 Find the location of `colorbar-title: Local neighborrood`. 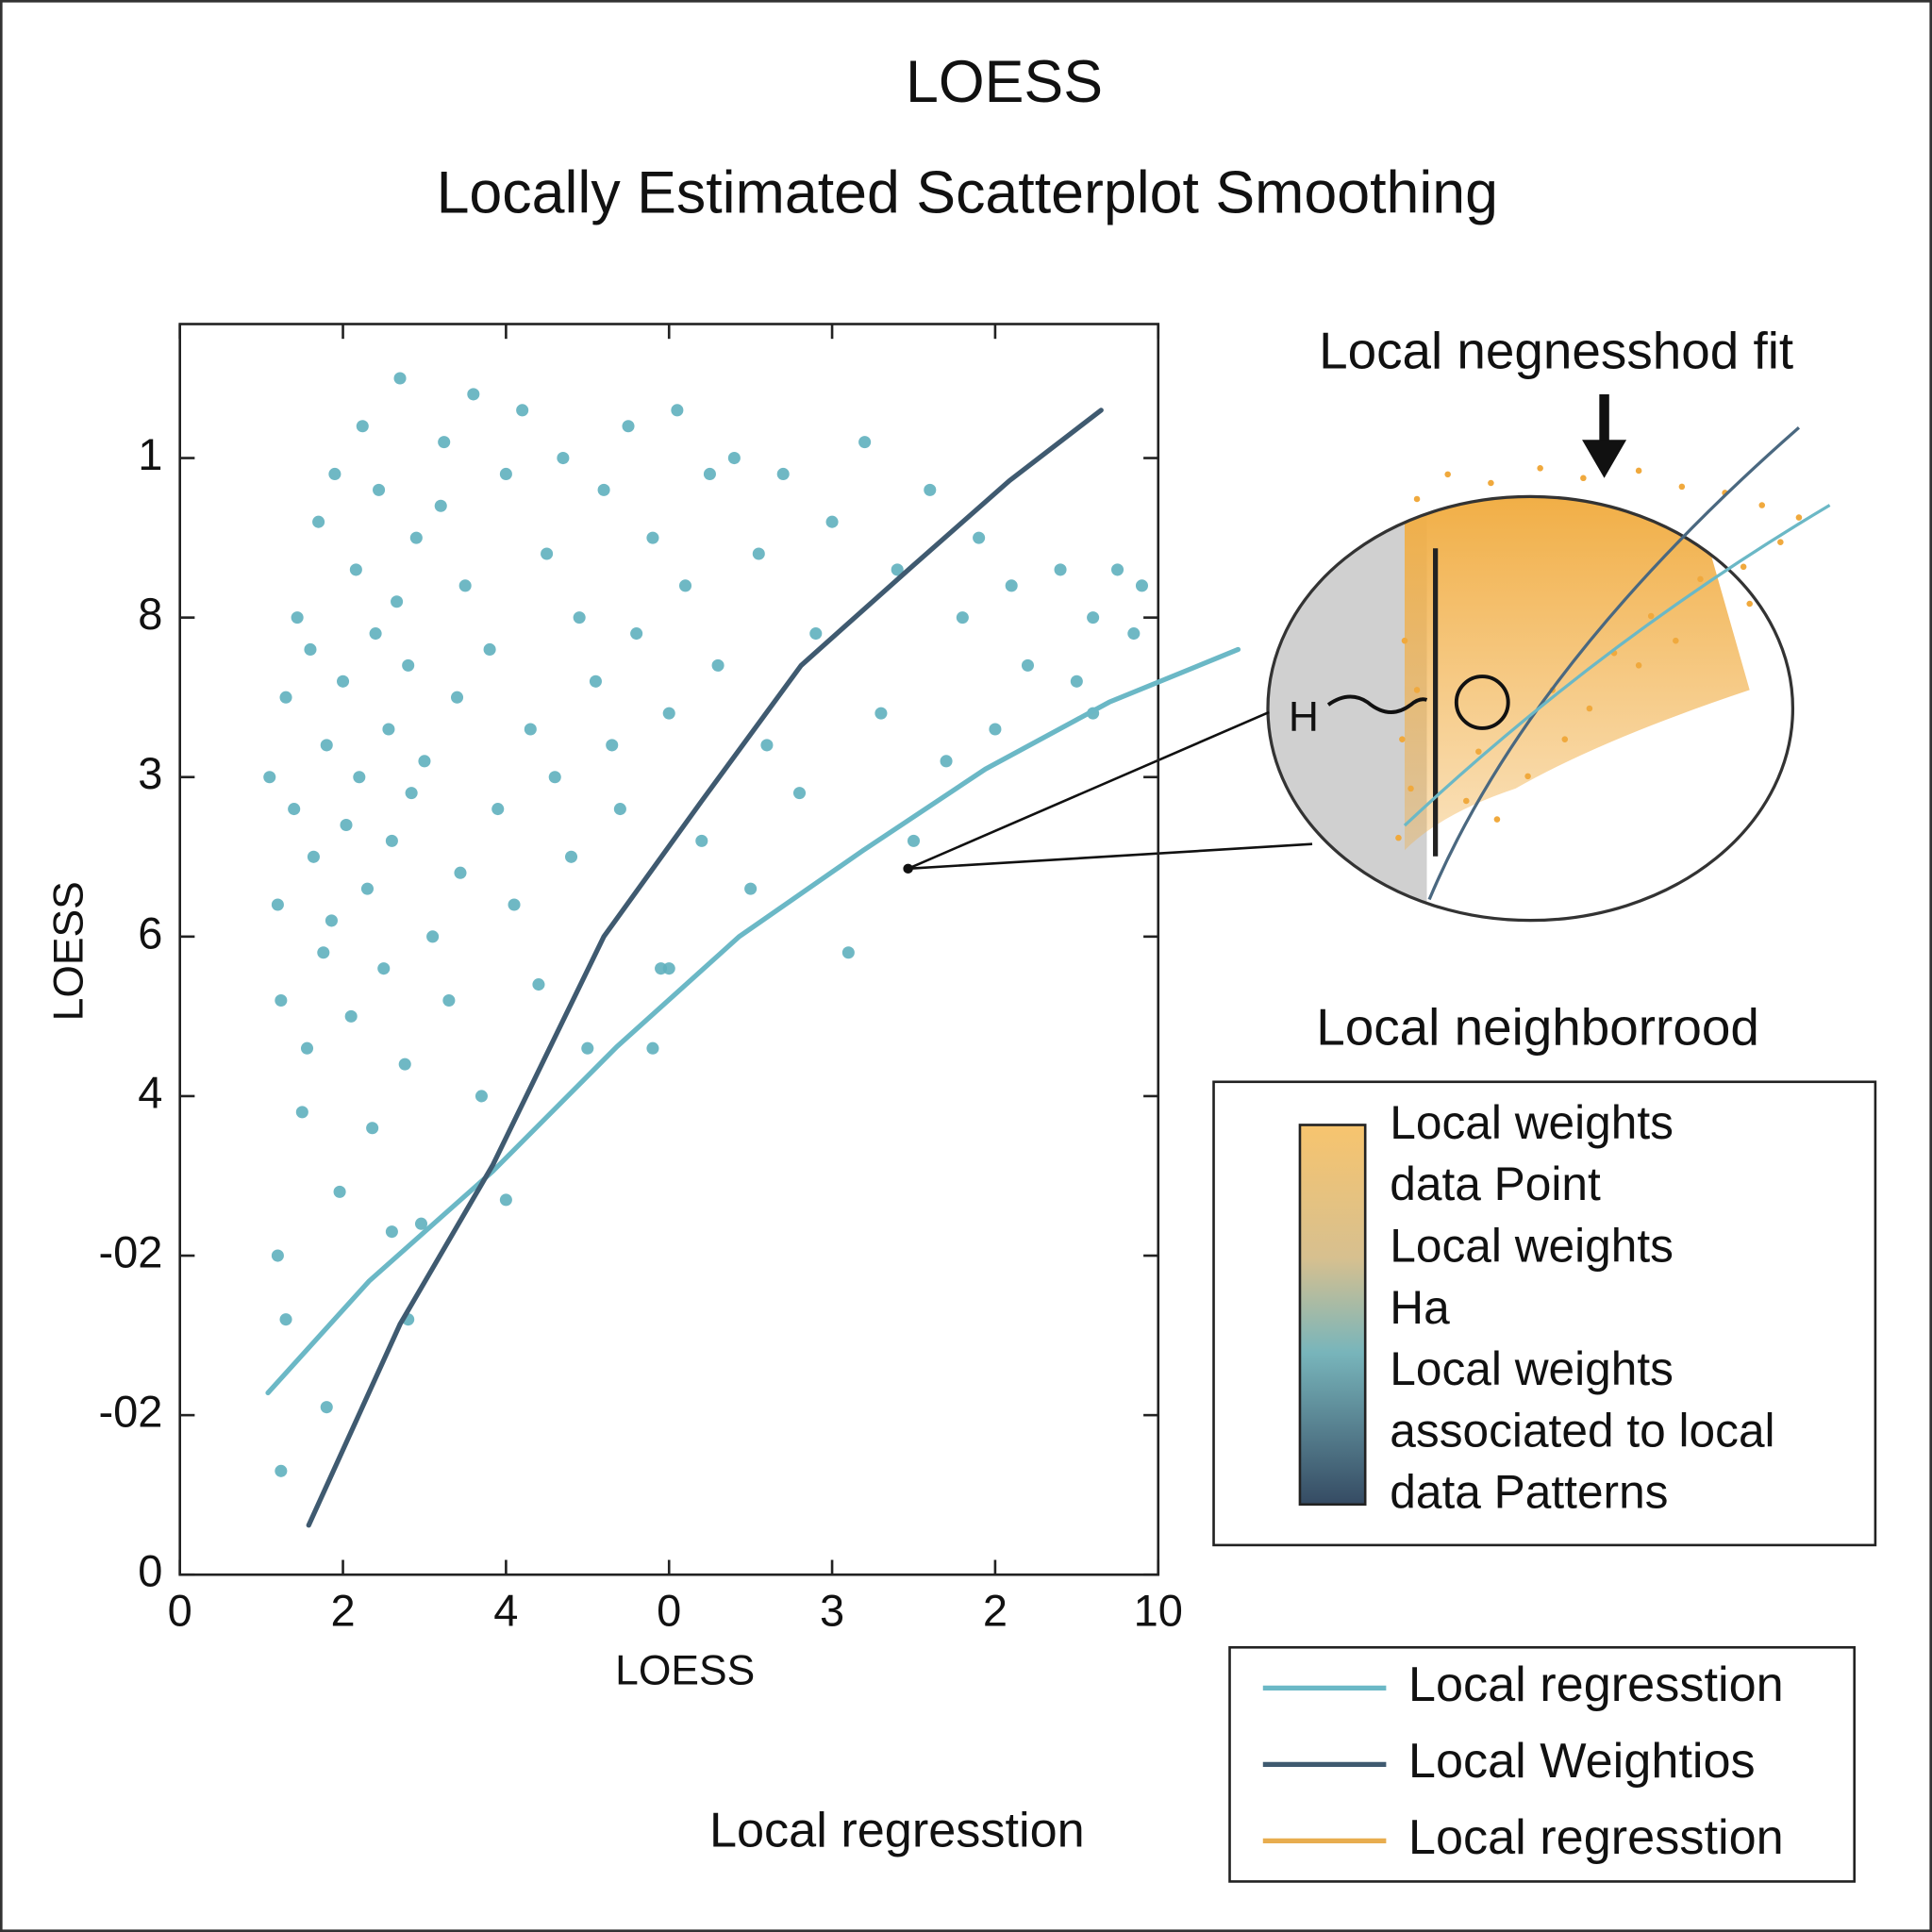

colorbar-title: Local neighborrood is located at coordinates (1537, 1027).